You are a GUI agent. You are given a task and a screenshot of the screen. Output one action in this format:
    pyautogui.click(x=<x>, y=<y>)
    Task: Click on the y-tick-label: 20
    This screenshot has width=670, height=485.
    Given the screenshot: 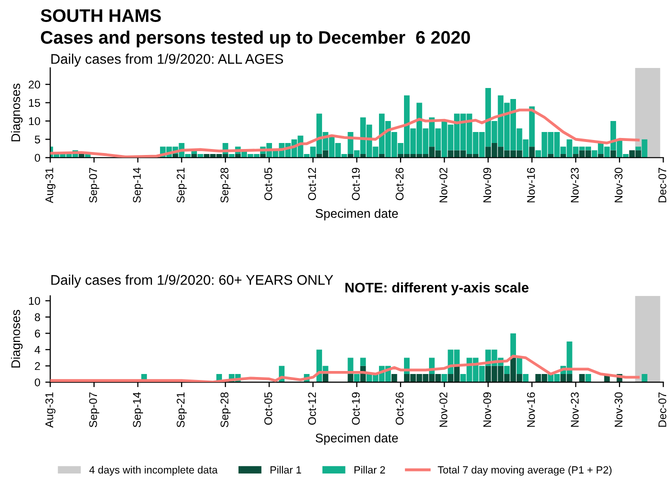 What is the action you would take?
    pyautogui.click(x=34, y=84)
    